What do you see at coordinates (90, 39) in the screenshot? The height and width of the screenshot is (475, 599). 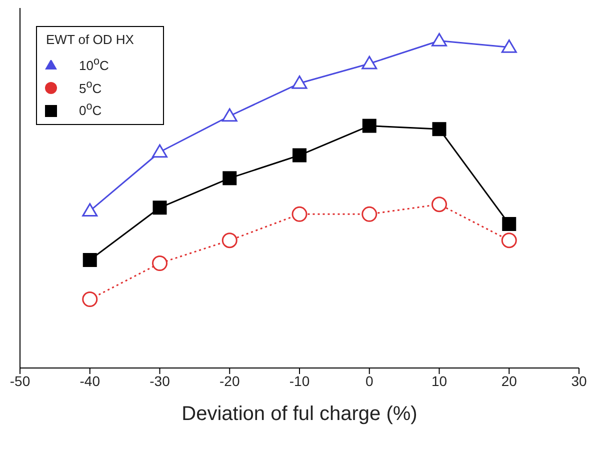 I see `legend-title: EWT of OD HX` at bounding box center [90, 39].